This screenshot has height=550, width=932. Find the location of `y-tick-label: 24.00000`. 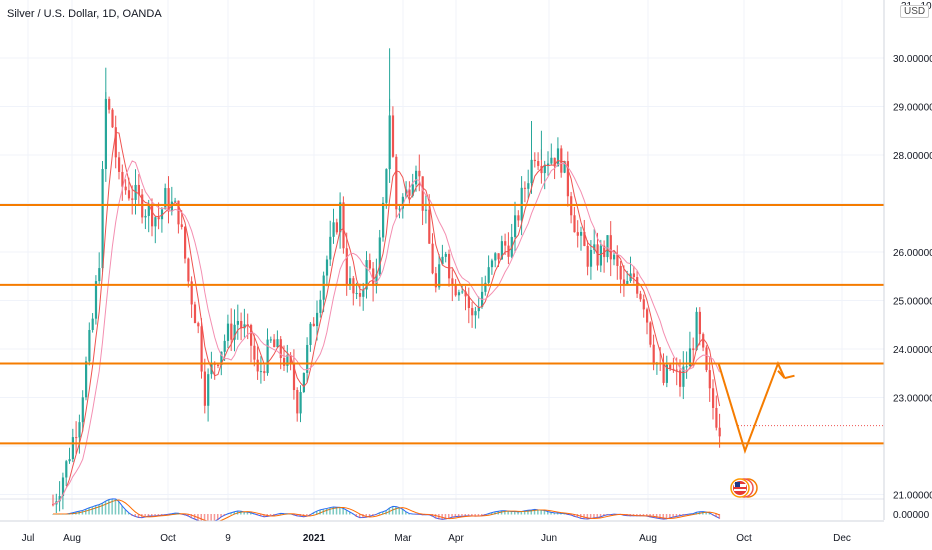

y-tick-label: 24.00000 is located at coordinates (912, 350).